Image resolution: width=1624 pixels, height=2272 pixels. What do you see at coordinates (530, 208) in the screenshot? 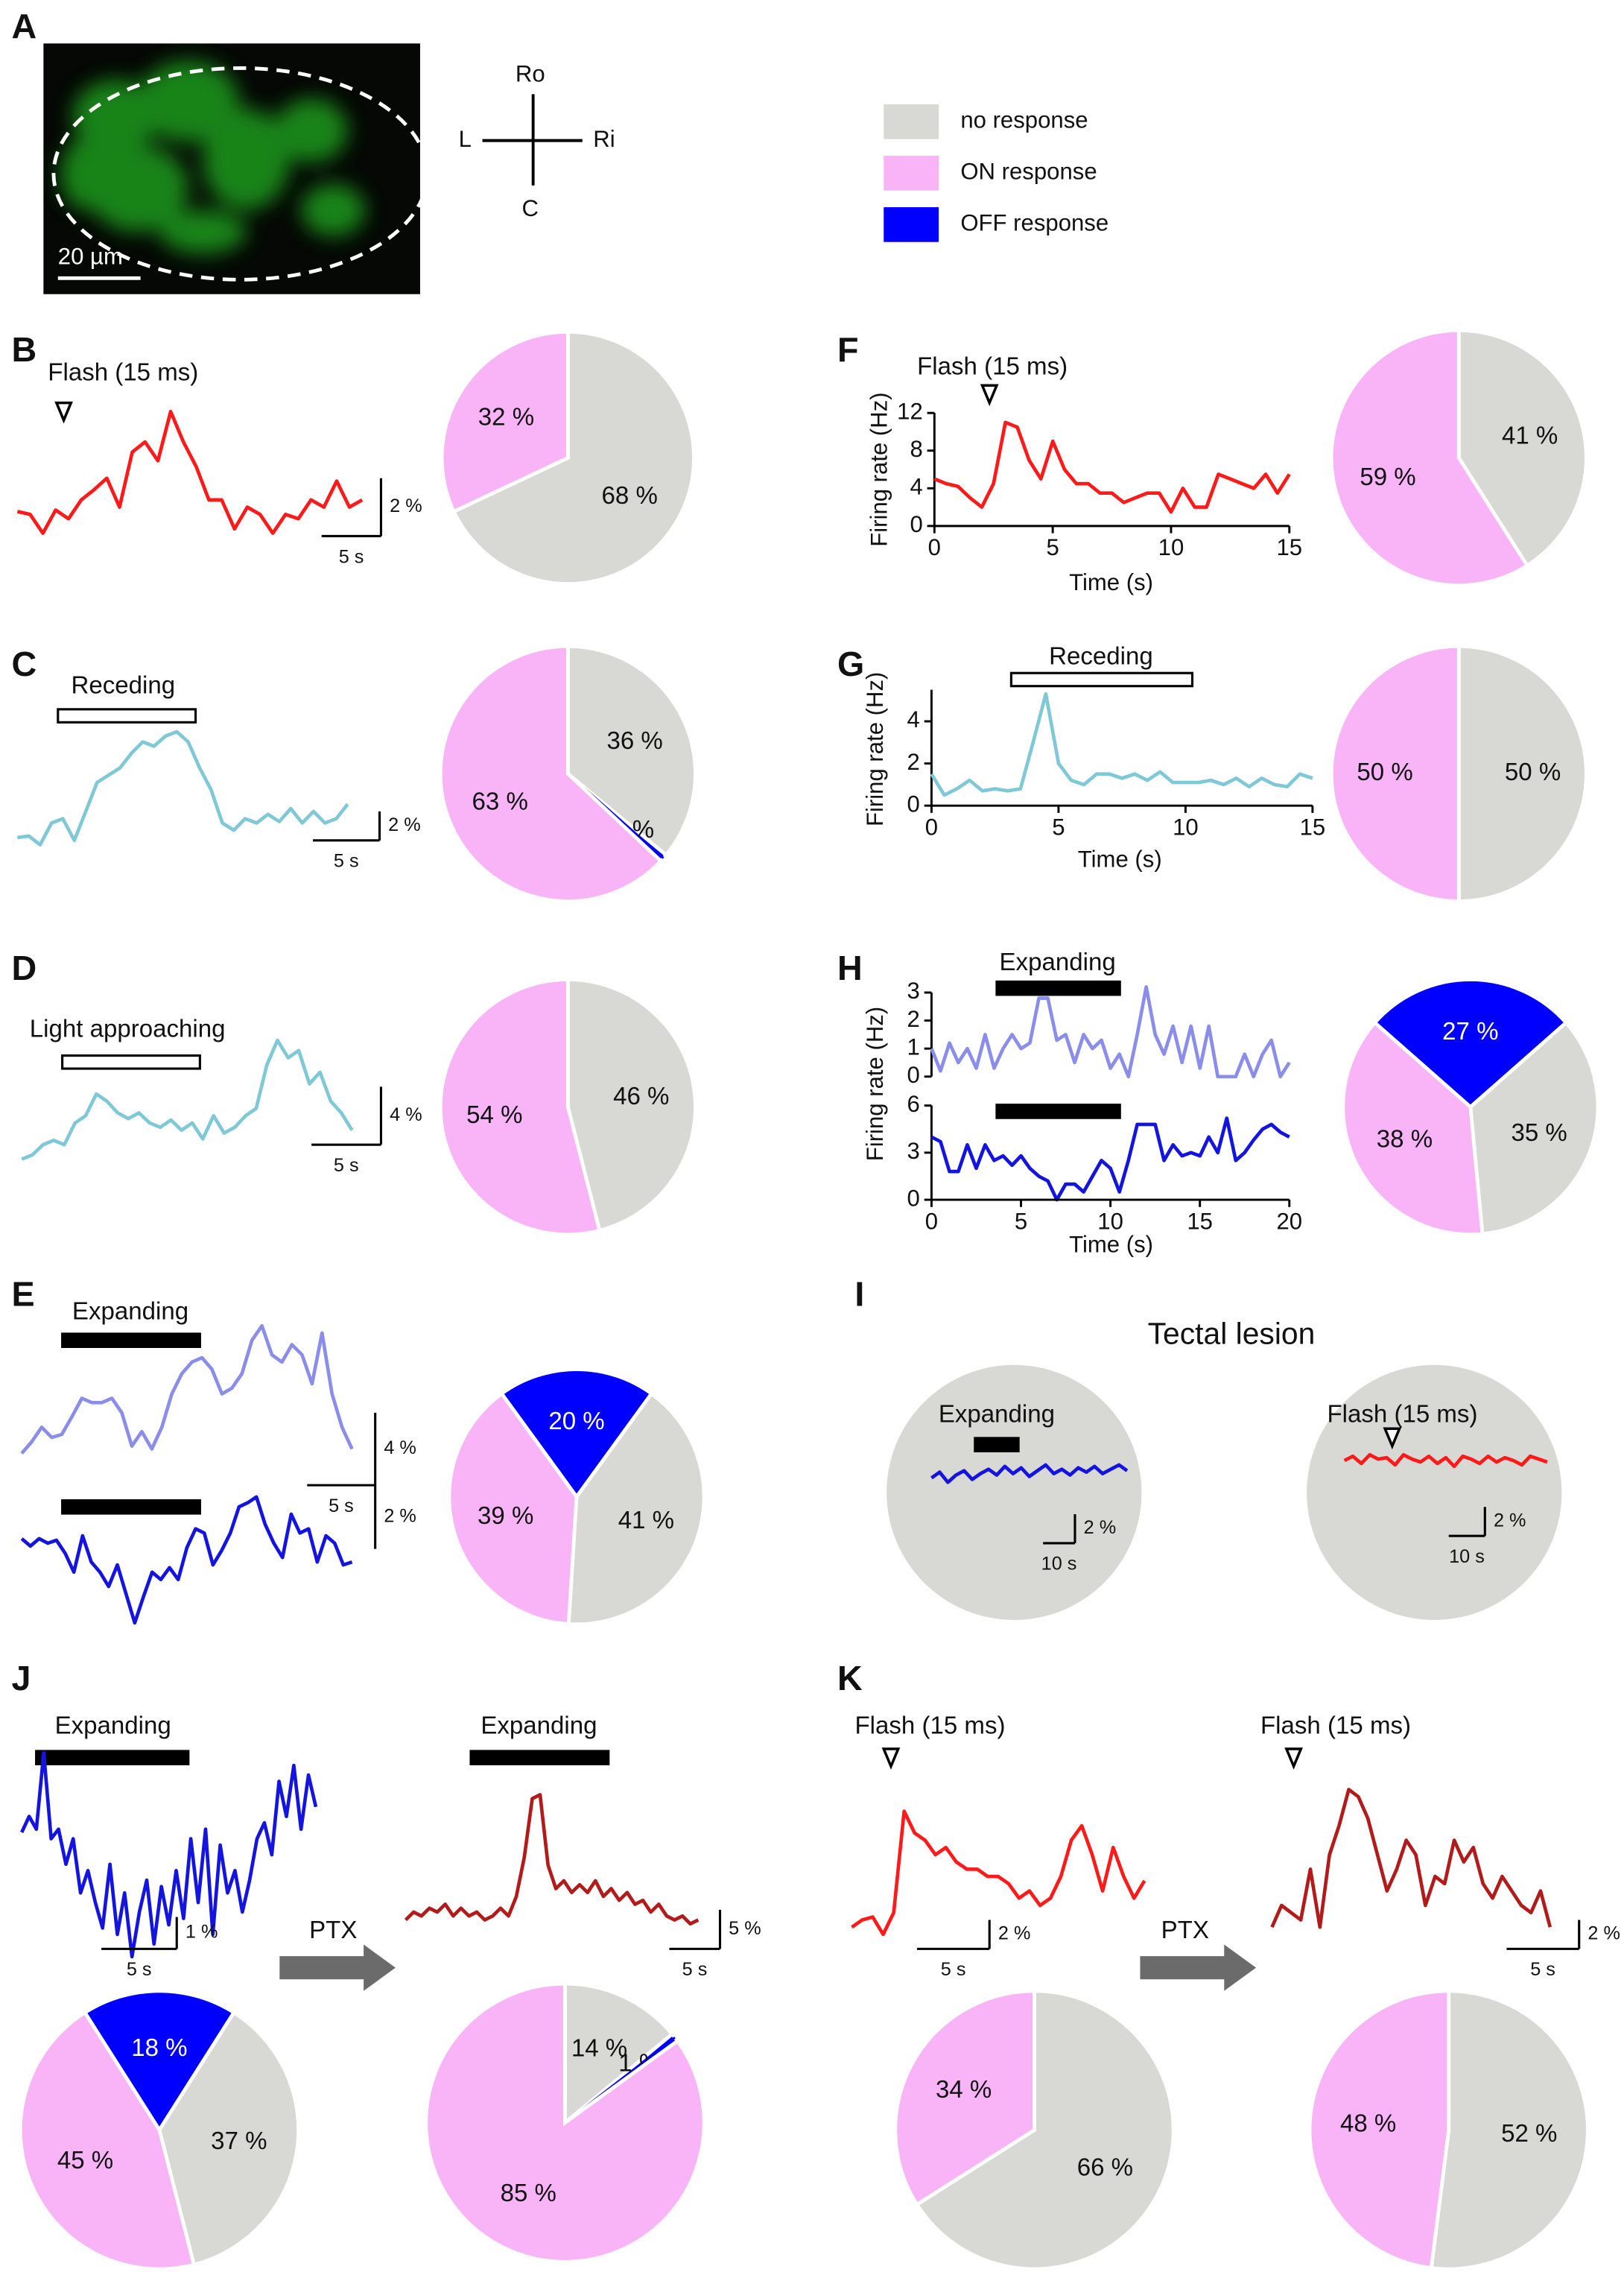
I see `compass-label: C` at bounding box center [530, 208].